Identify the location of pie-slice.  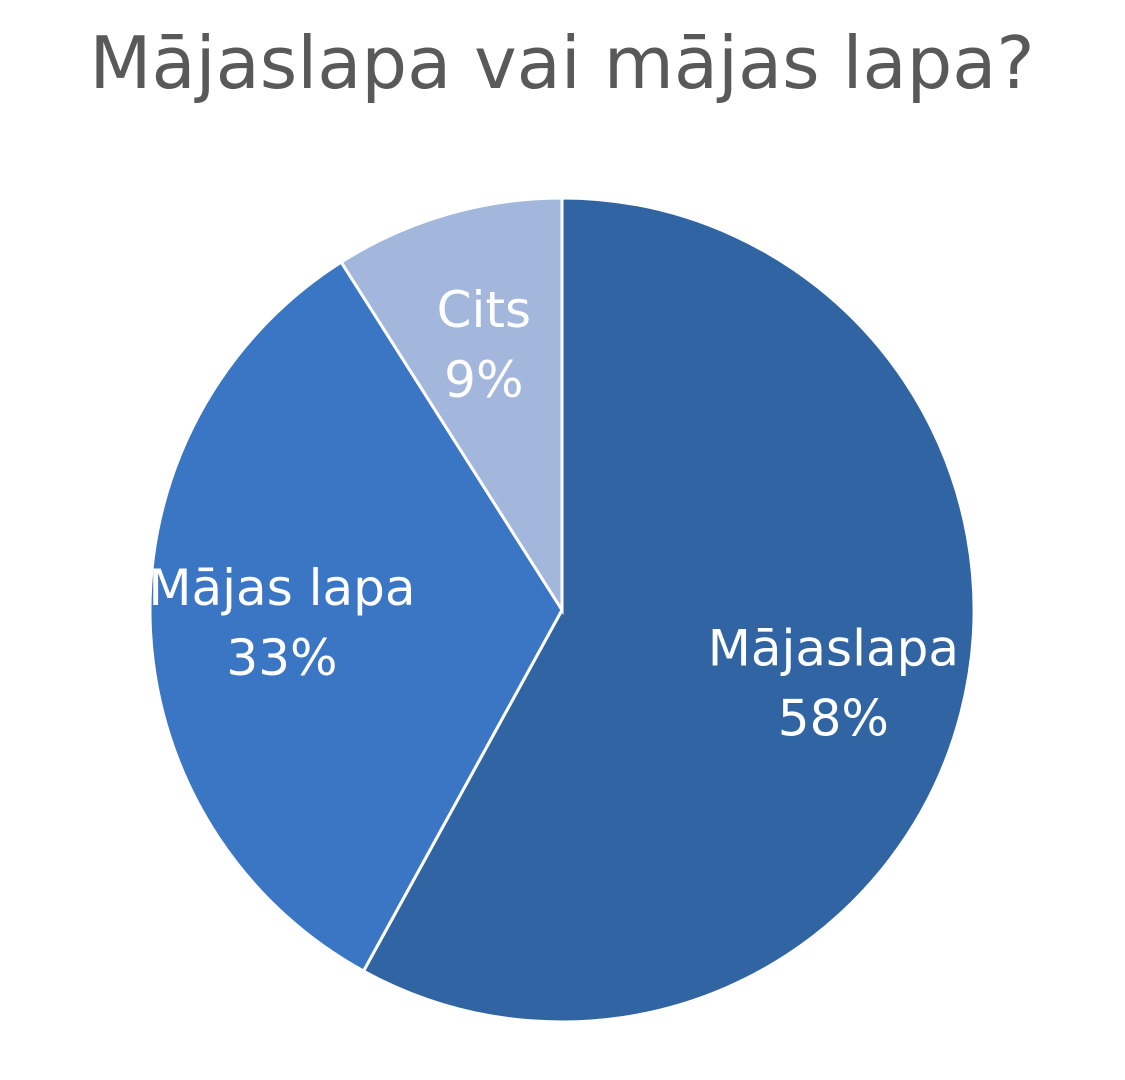
(451, 406).